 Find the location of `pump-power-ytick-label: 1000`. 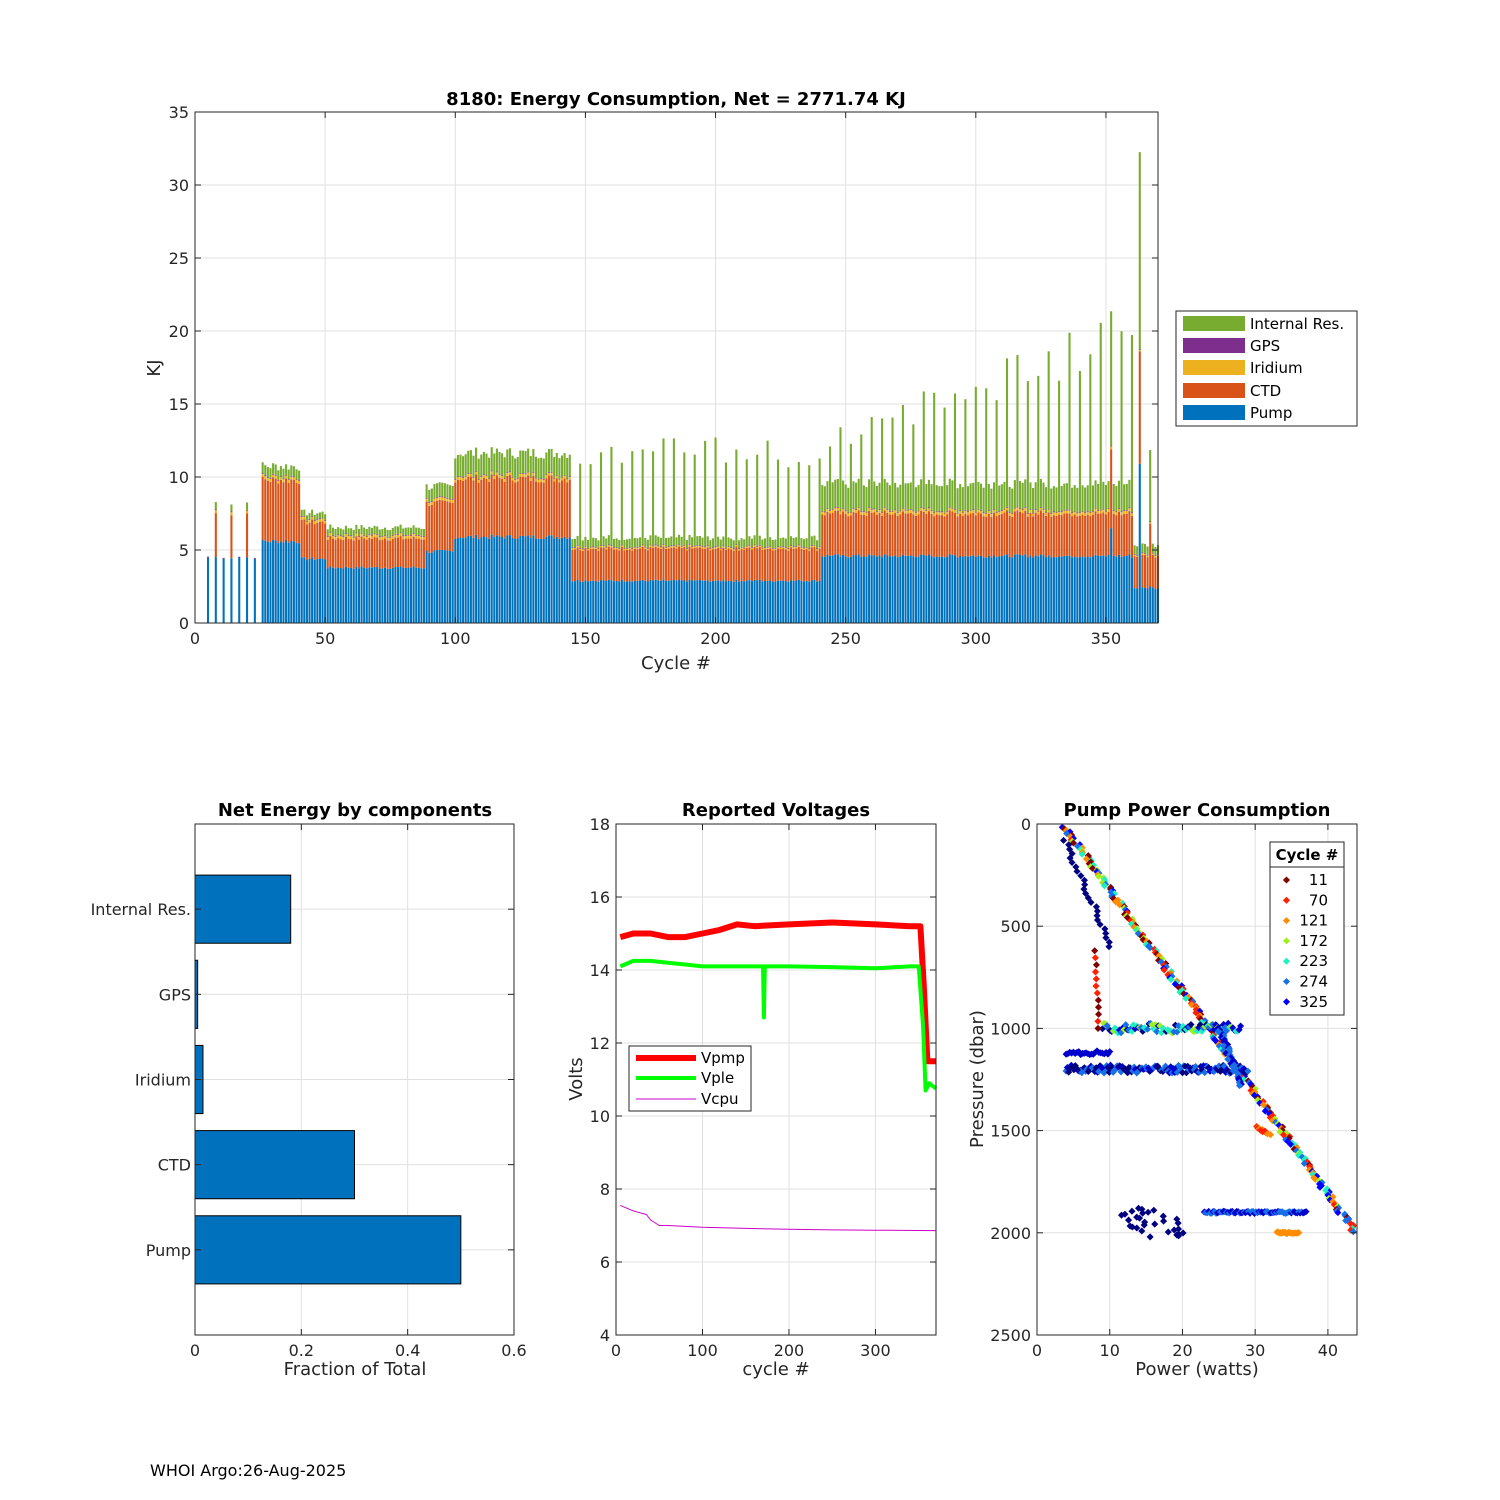

pump-power-ytick-label: 1000 is located at coordinates (1010, 1028).